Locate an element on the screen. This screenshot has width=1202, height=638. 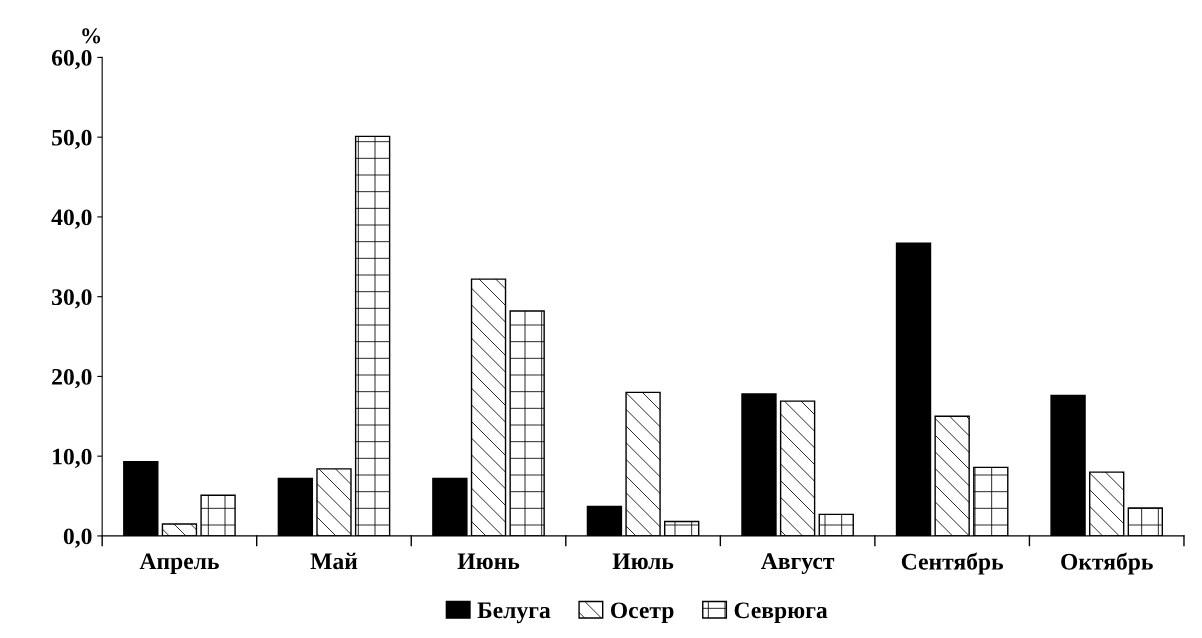
y-axis-title: % is located at coordinates (91, 36).